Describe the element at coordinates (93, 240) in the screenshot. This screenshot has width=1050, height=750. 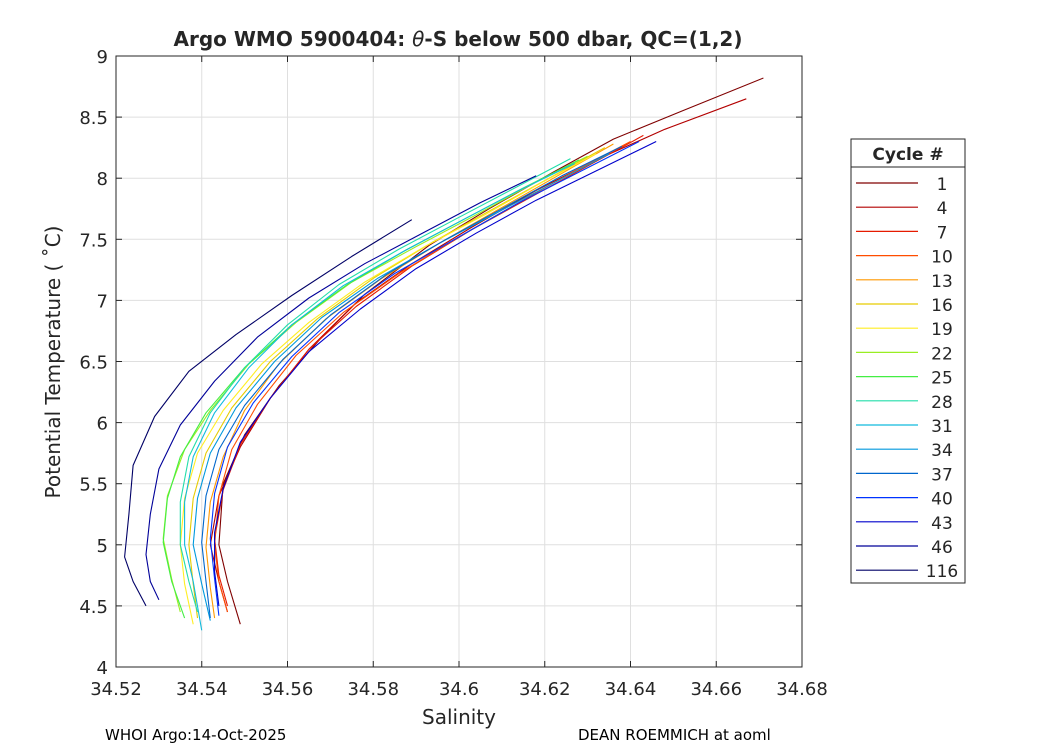
I see `y-tick-label: 7.5` at that location.